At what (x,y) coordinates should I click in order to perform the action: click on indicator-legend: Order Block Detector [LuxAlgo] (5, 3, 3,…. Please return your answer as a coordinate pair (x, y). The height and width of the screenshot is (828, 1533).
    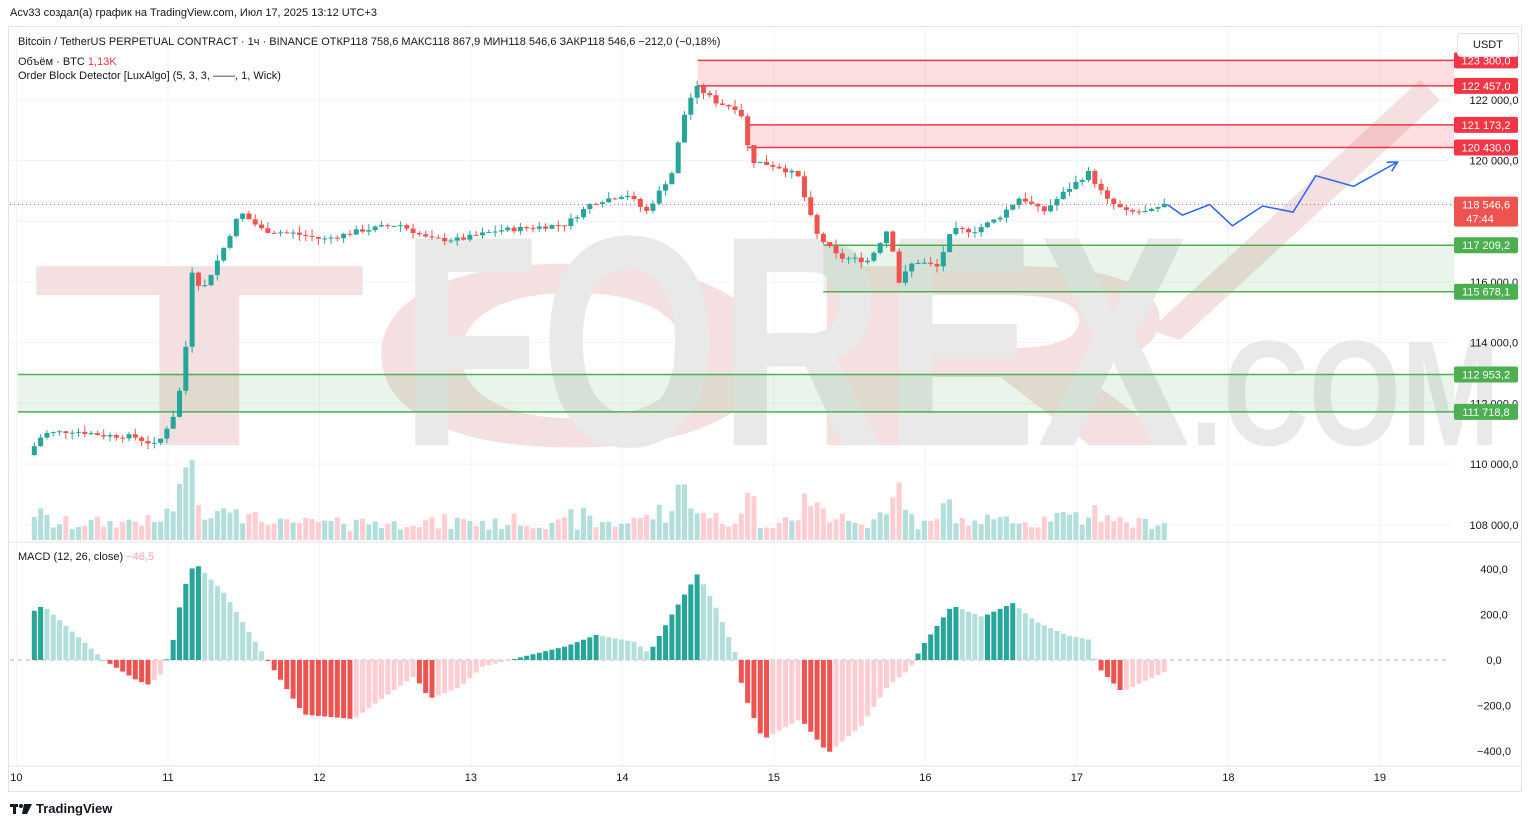
    Looking at the image, I should click on (149, 76).